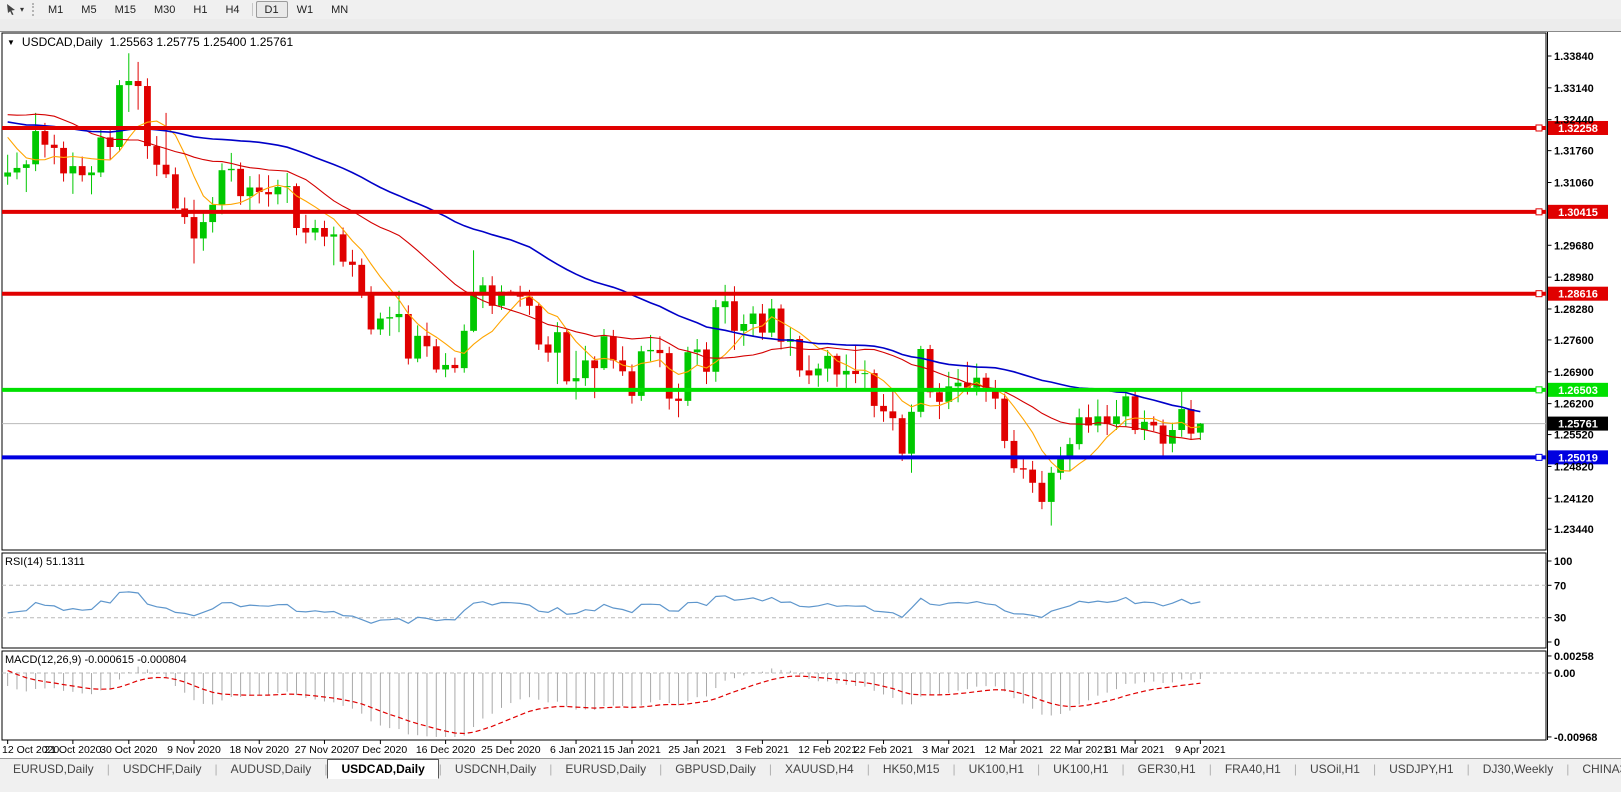  I want to click on date-tick-label: 12 Oct 2020, so click(30, 750).